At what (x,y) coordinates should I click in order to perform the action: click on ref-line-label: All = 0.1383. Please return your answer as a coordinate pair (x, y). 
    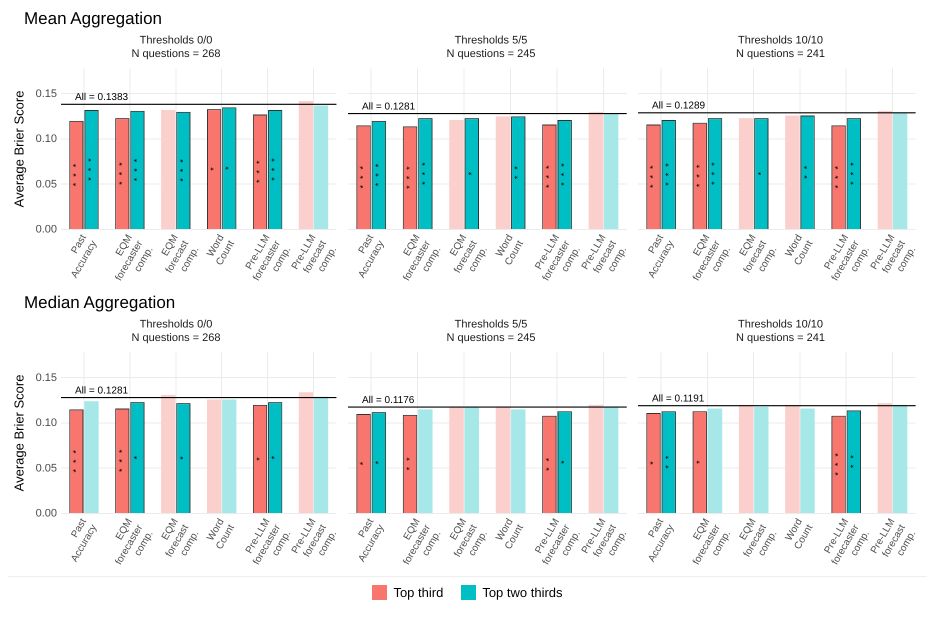
    Looking at the image, I should click on (102, 98).